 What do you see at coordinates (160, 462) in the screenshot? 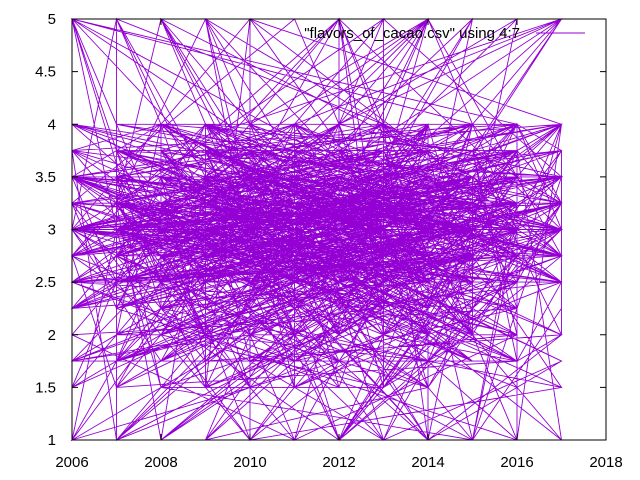
I see `x-tick-label-1: 2008` at bounding box center [160, 462].